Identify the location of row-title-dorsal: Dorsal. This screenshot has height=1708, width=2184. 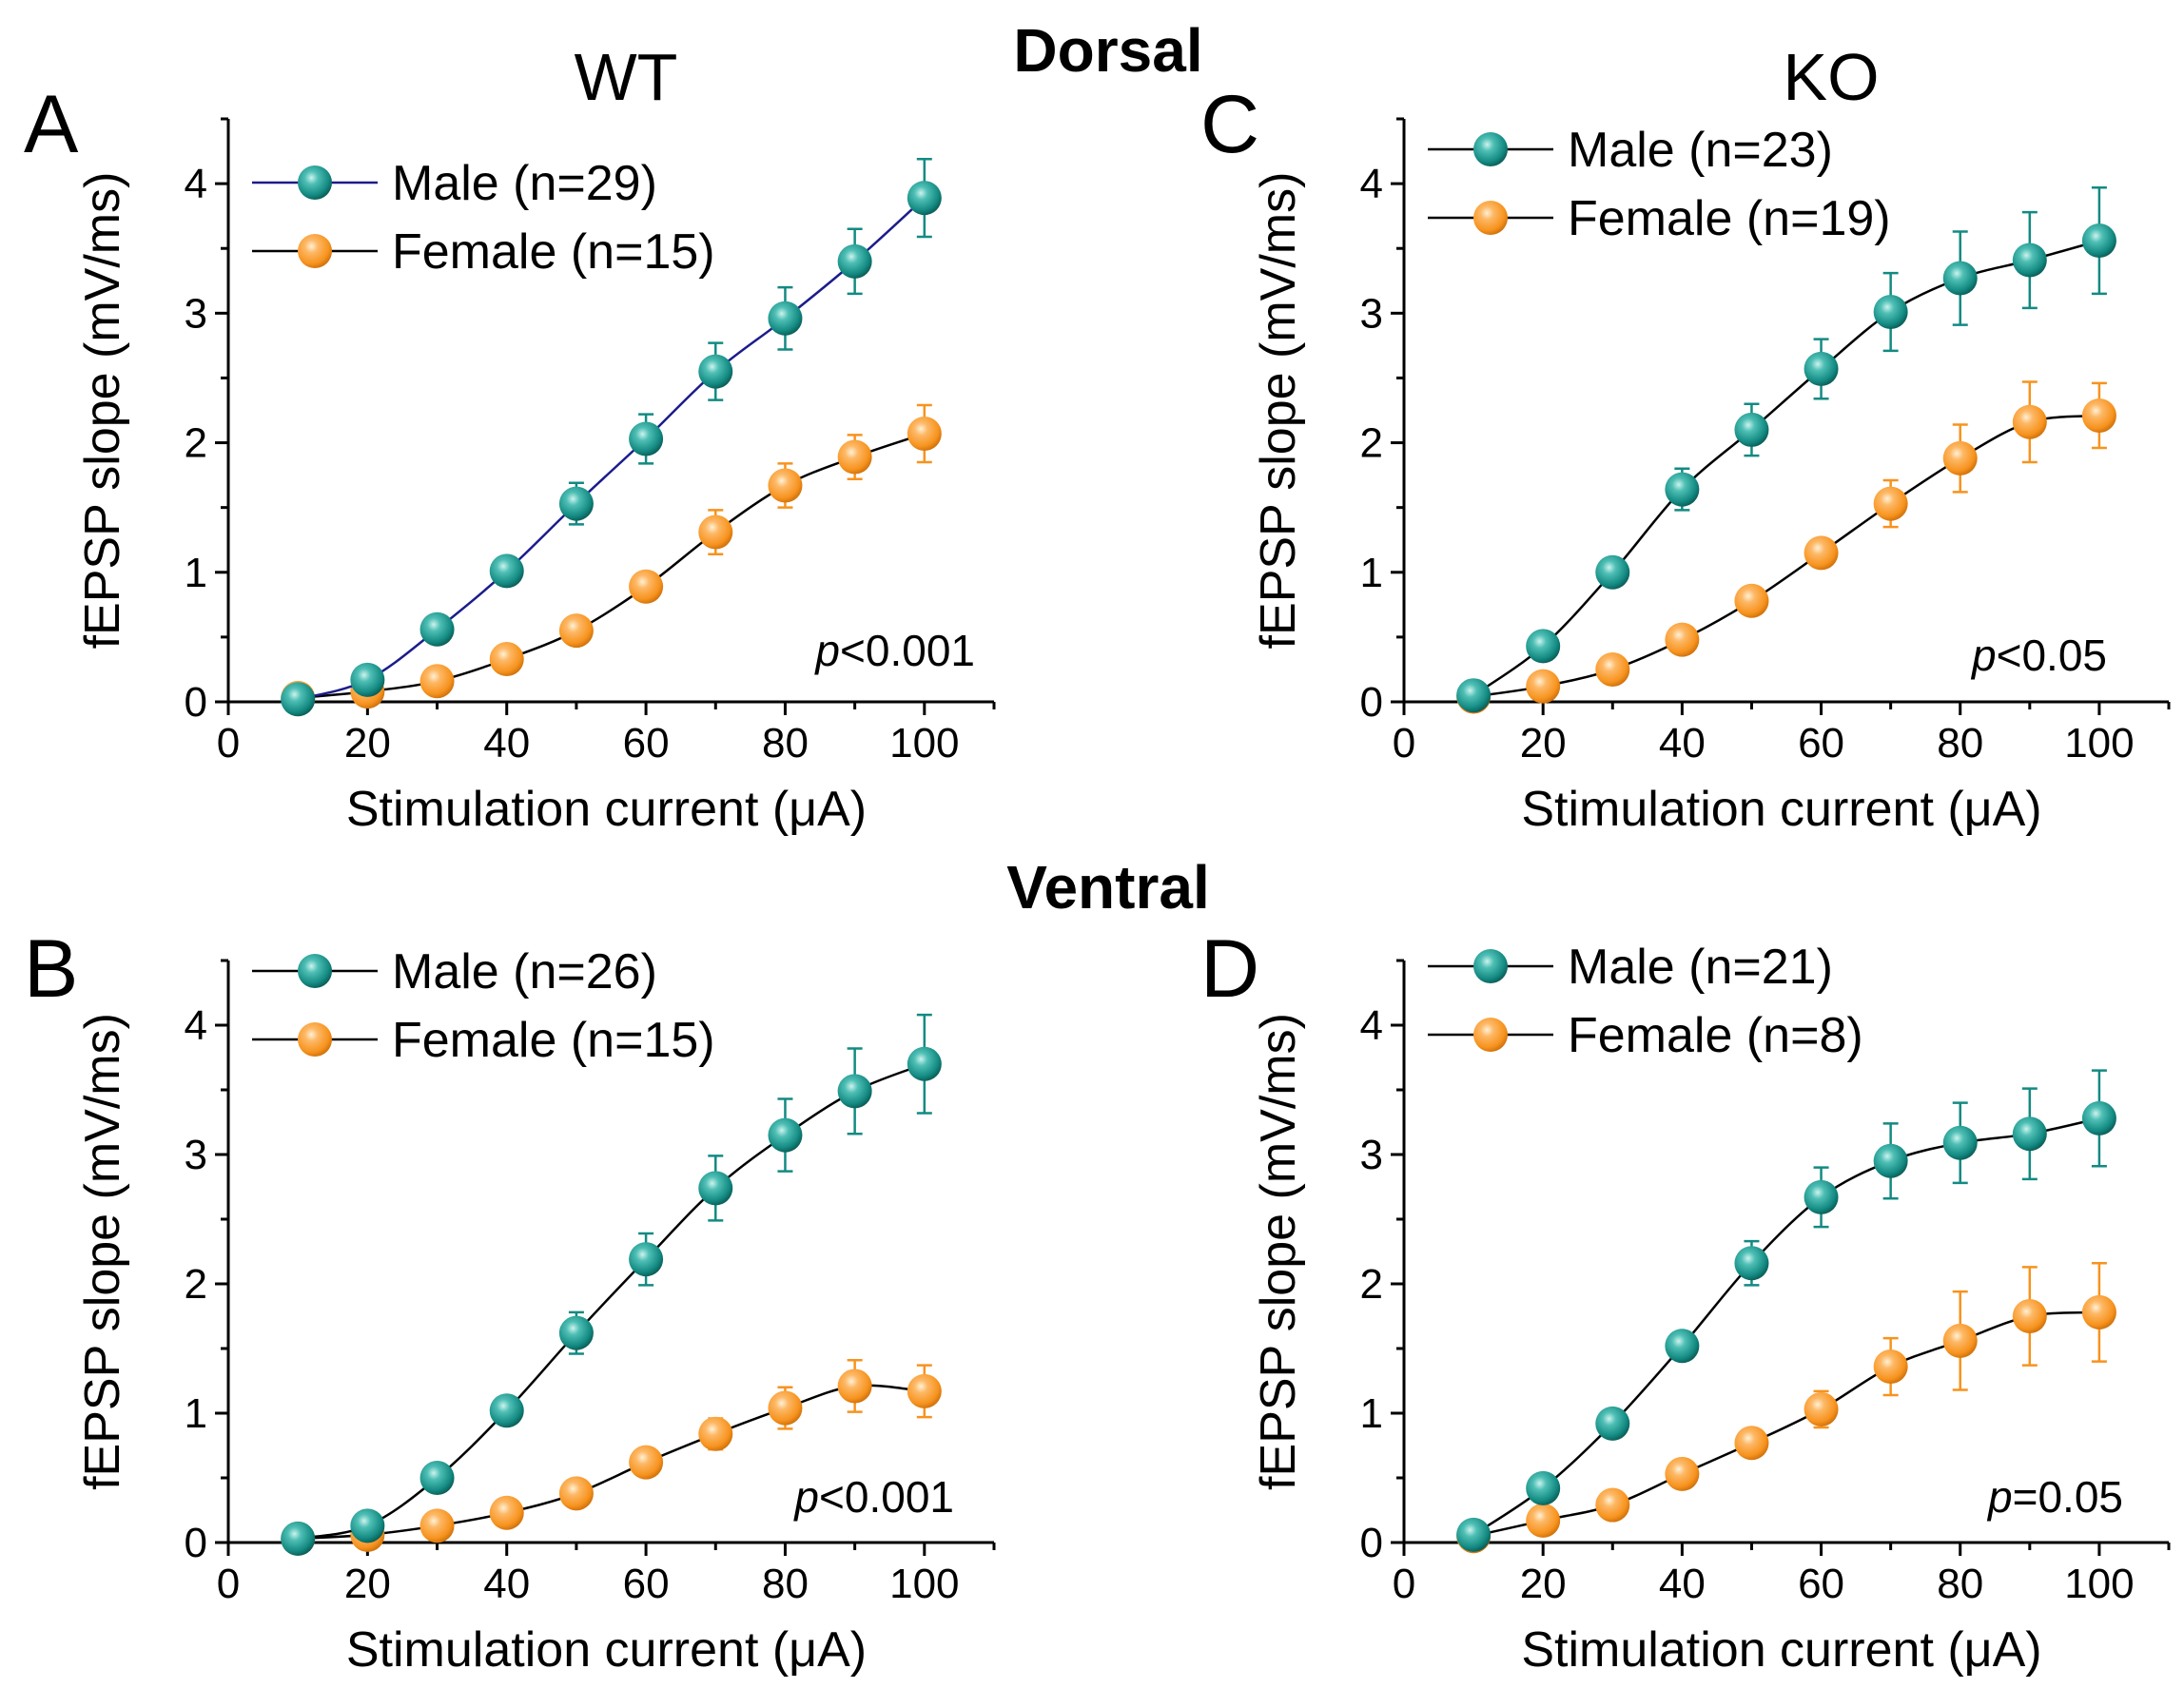
(1107, 50).